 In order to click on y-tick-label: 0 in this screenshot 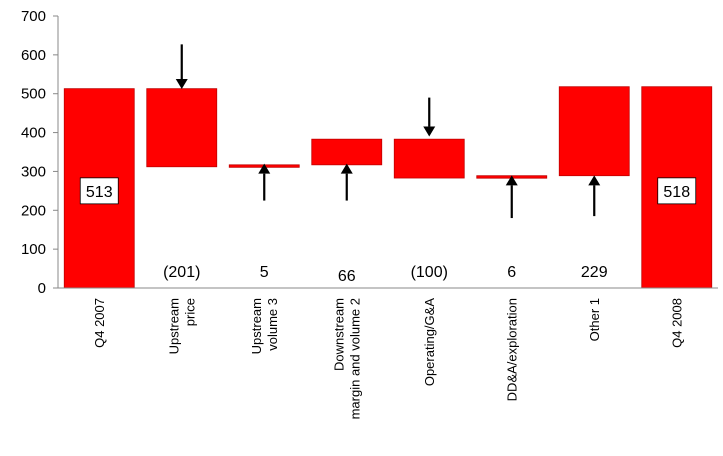, I will do `click(42, 288)`.